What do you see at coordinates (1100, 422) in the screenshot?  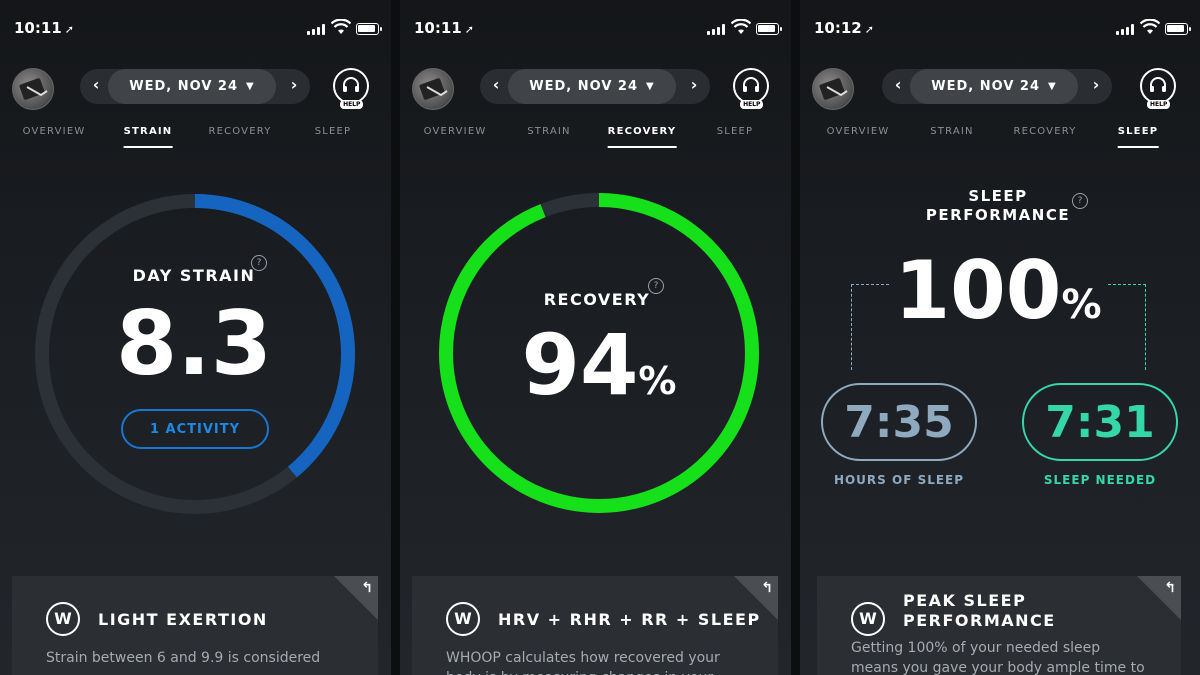 I see `sleep-needed-pill: 7:31` at bounding box center [1100, 422].